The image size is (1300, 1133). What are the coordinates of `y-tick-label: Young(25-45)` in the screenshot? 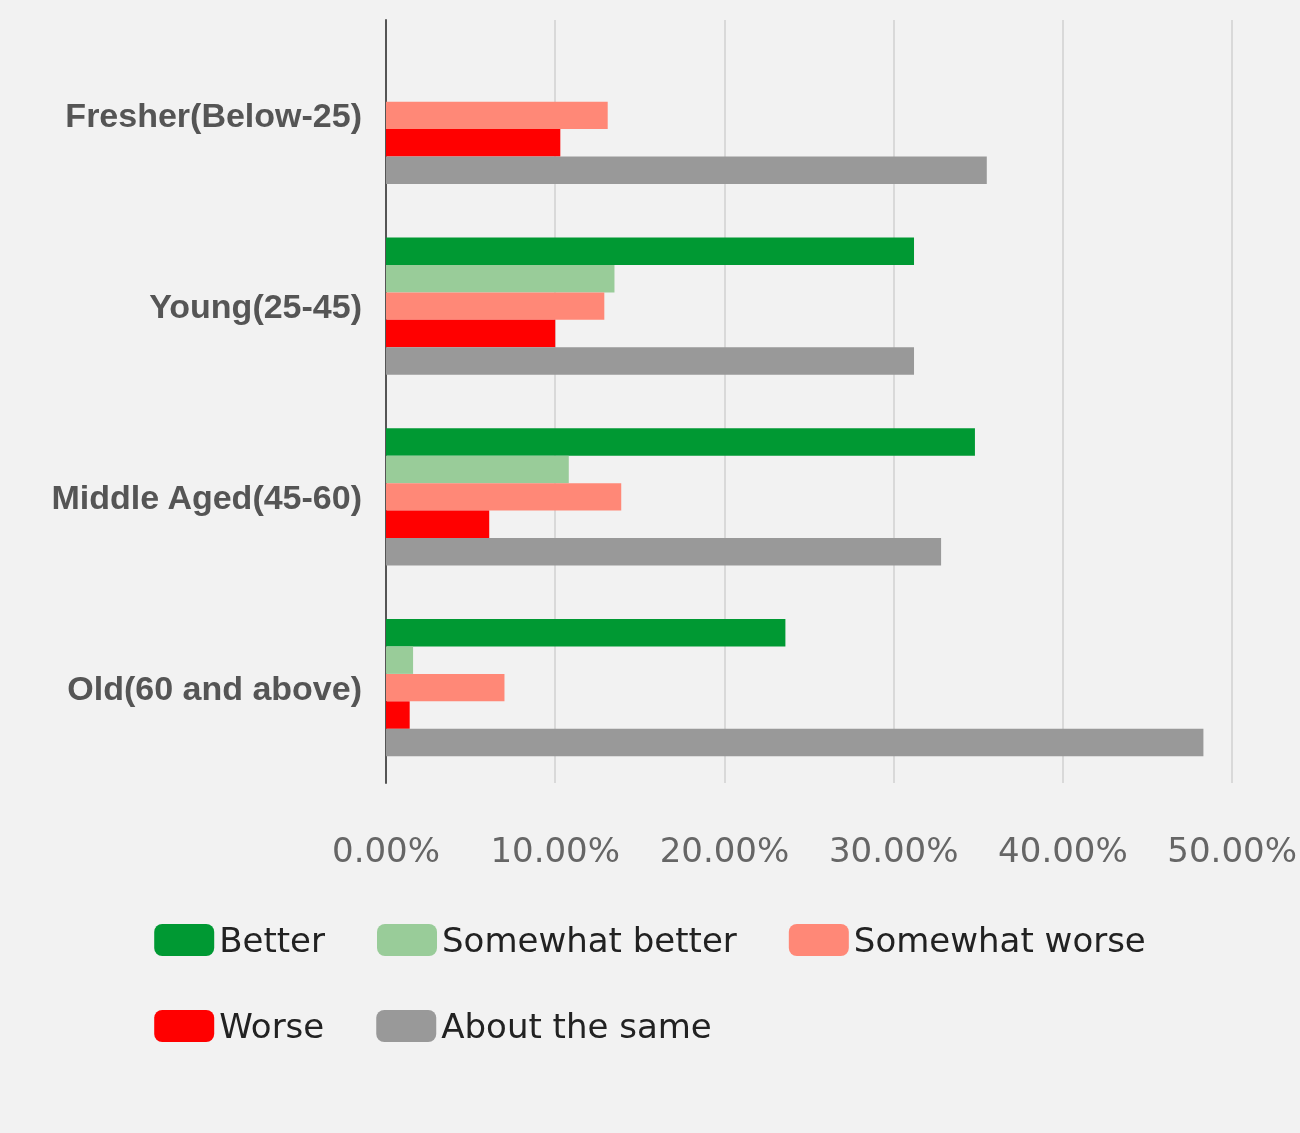 It's located at (255, 306).